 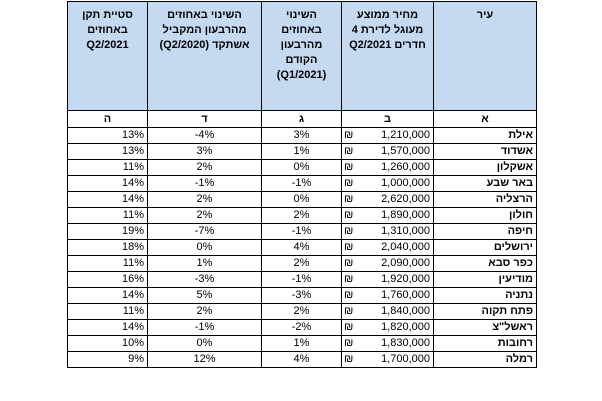 What do you see at coordinates (107, 247) in the screenshot?
I see `std-dev-cell: 18%` at bounding box center [107, 247].